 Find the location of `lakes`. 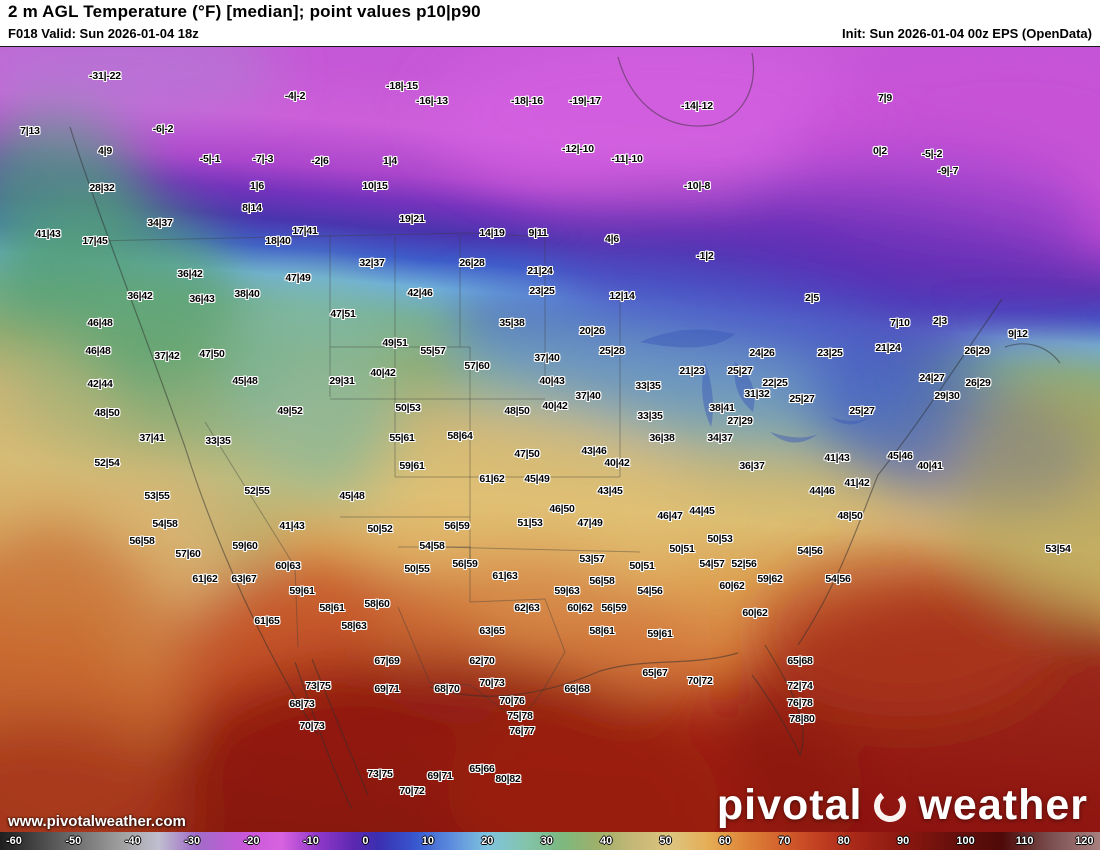

lakes is located at coordinates (755, 386).